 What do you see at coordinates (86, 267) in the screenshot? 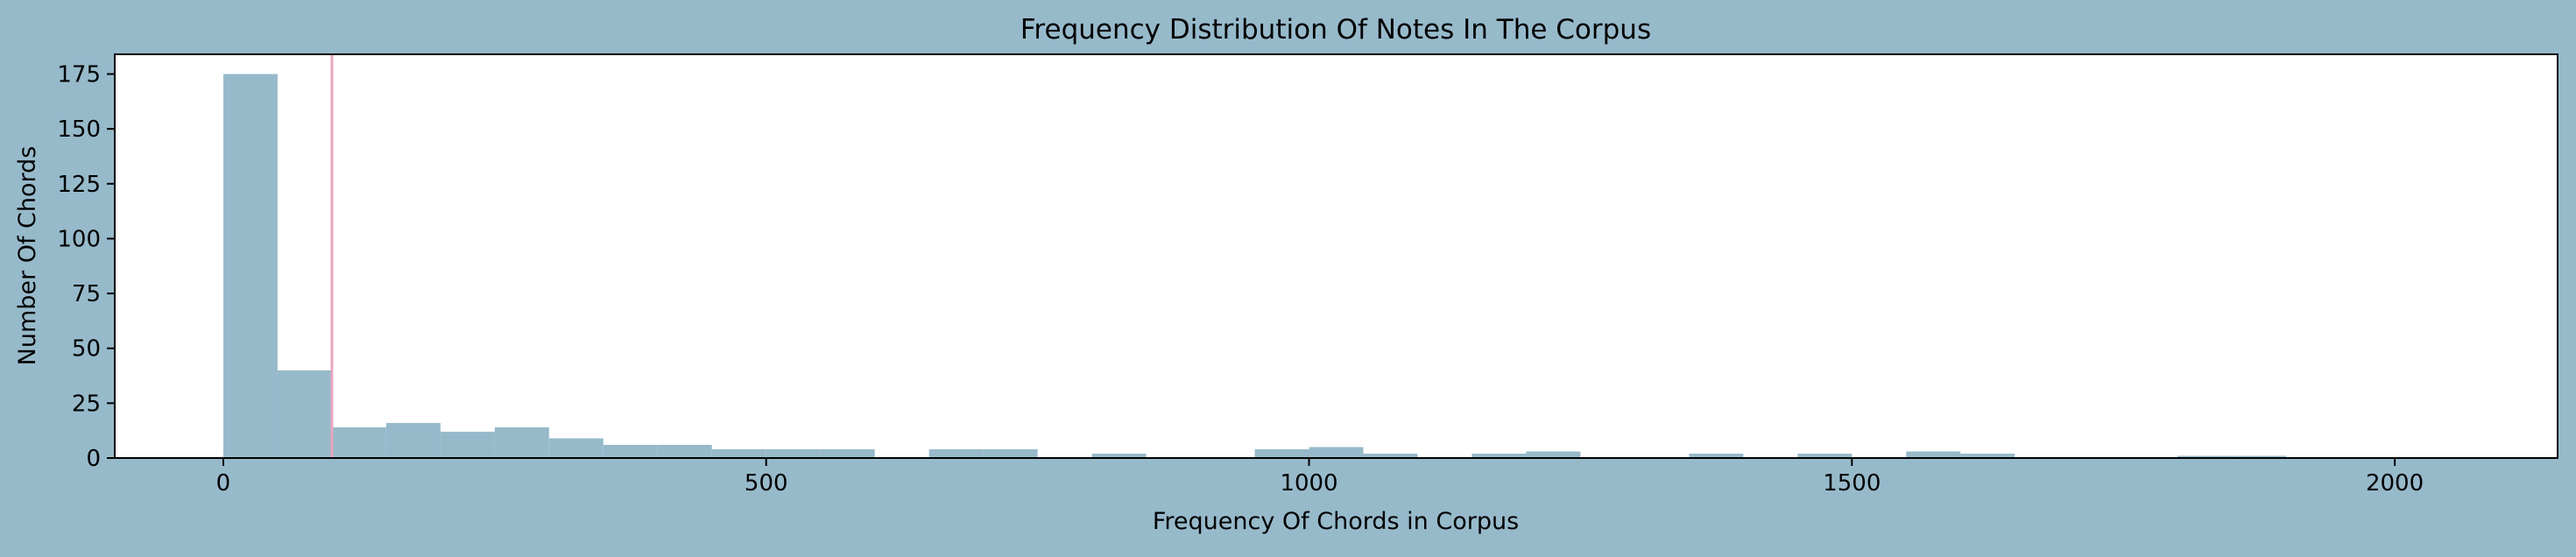
I see `y-axis: 0 25 50 75 100 125 150 175` at bounding box center [86, 267].